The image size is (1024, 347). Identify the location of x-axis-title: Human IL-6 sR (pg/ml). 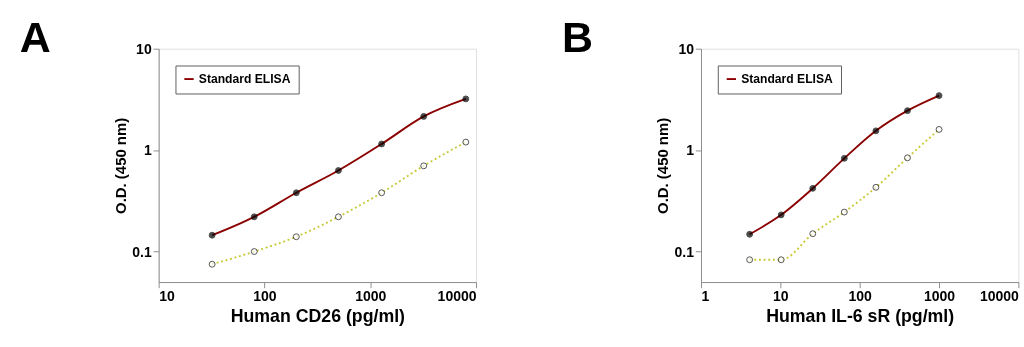
(860, 315).